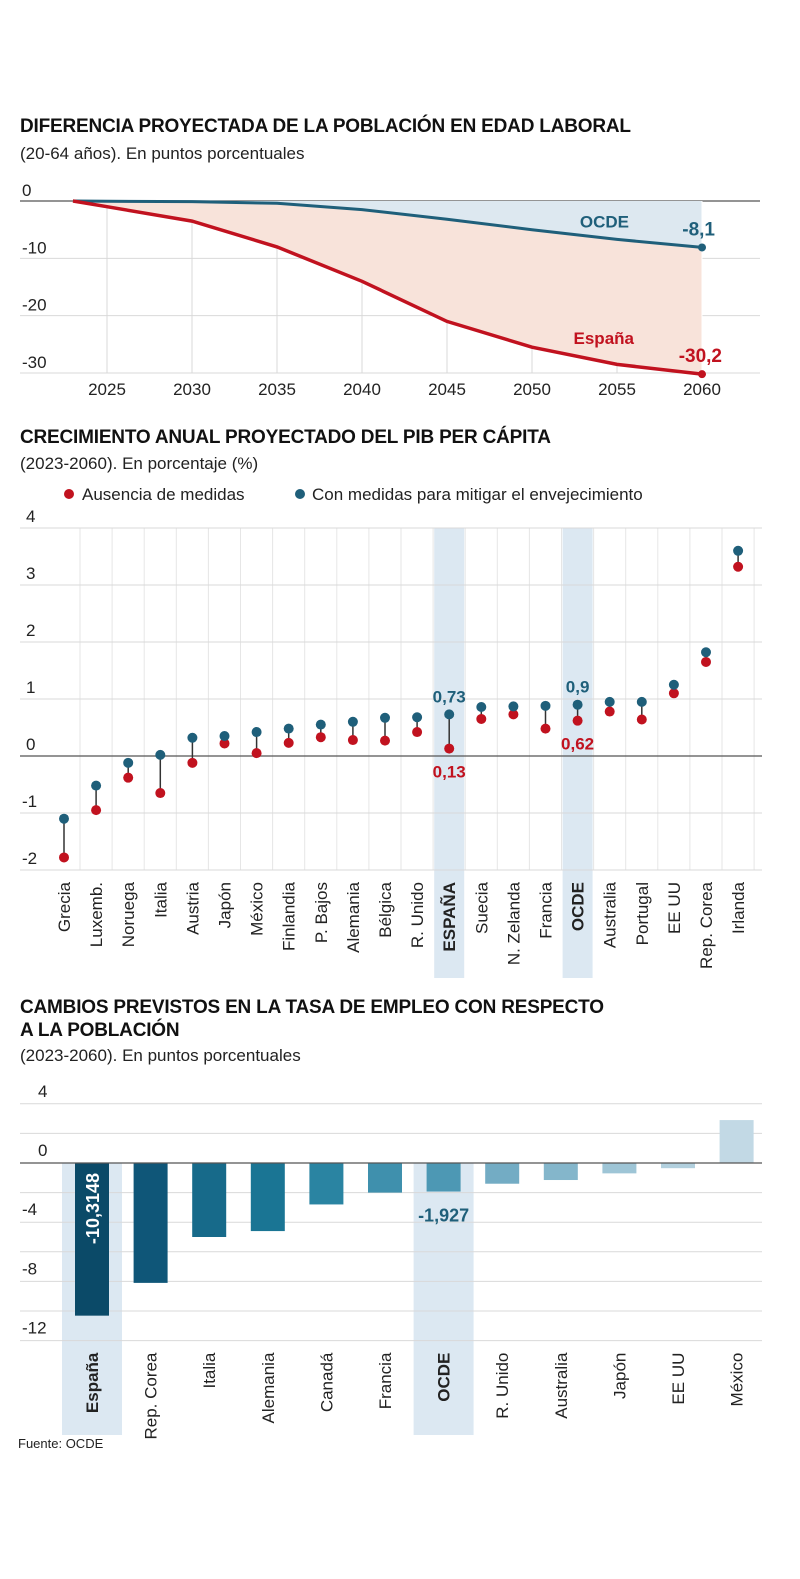  Describe the element at coordinates (702, 389) in the screenshot. I see `x-tick-label: 2060` at that location.